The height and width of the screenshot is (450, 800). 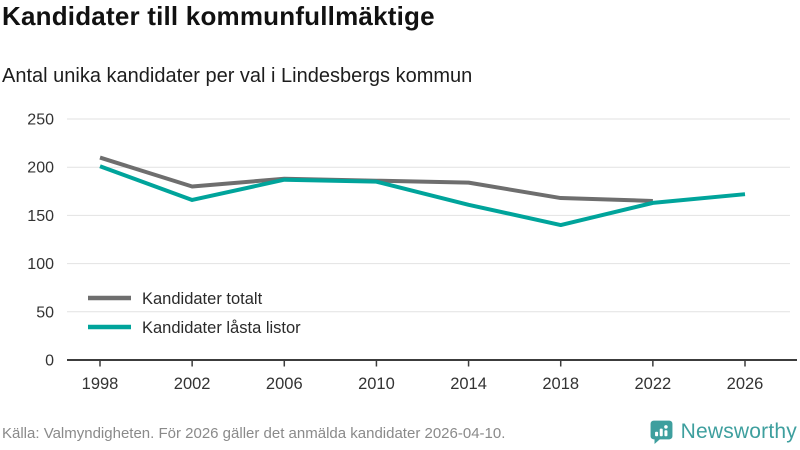 What do you see at coordinates (221, 328) in the screenshot?
I see `legend-label: Kandidater låsta listor` at bounding box center [221, 328].